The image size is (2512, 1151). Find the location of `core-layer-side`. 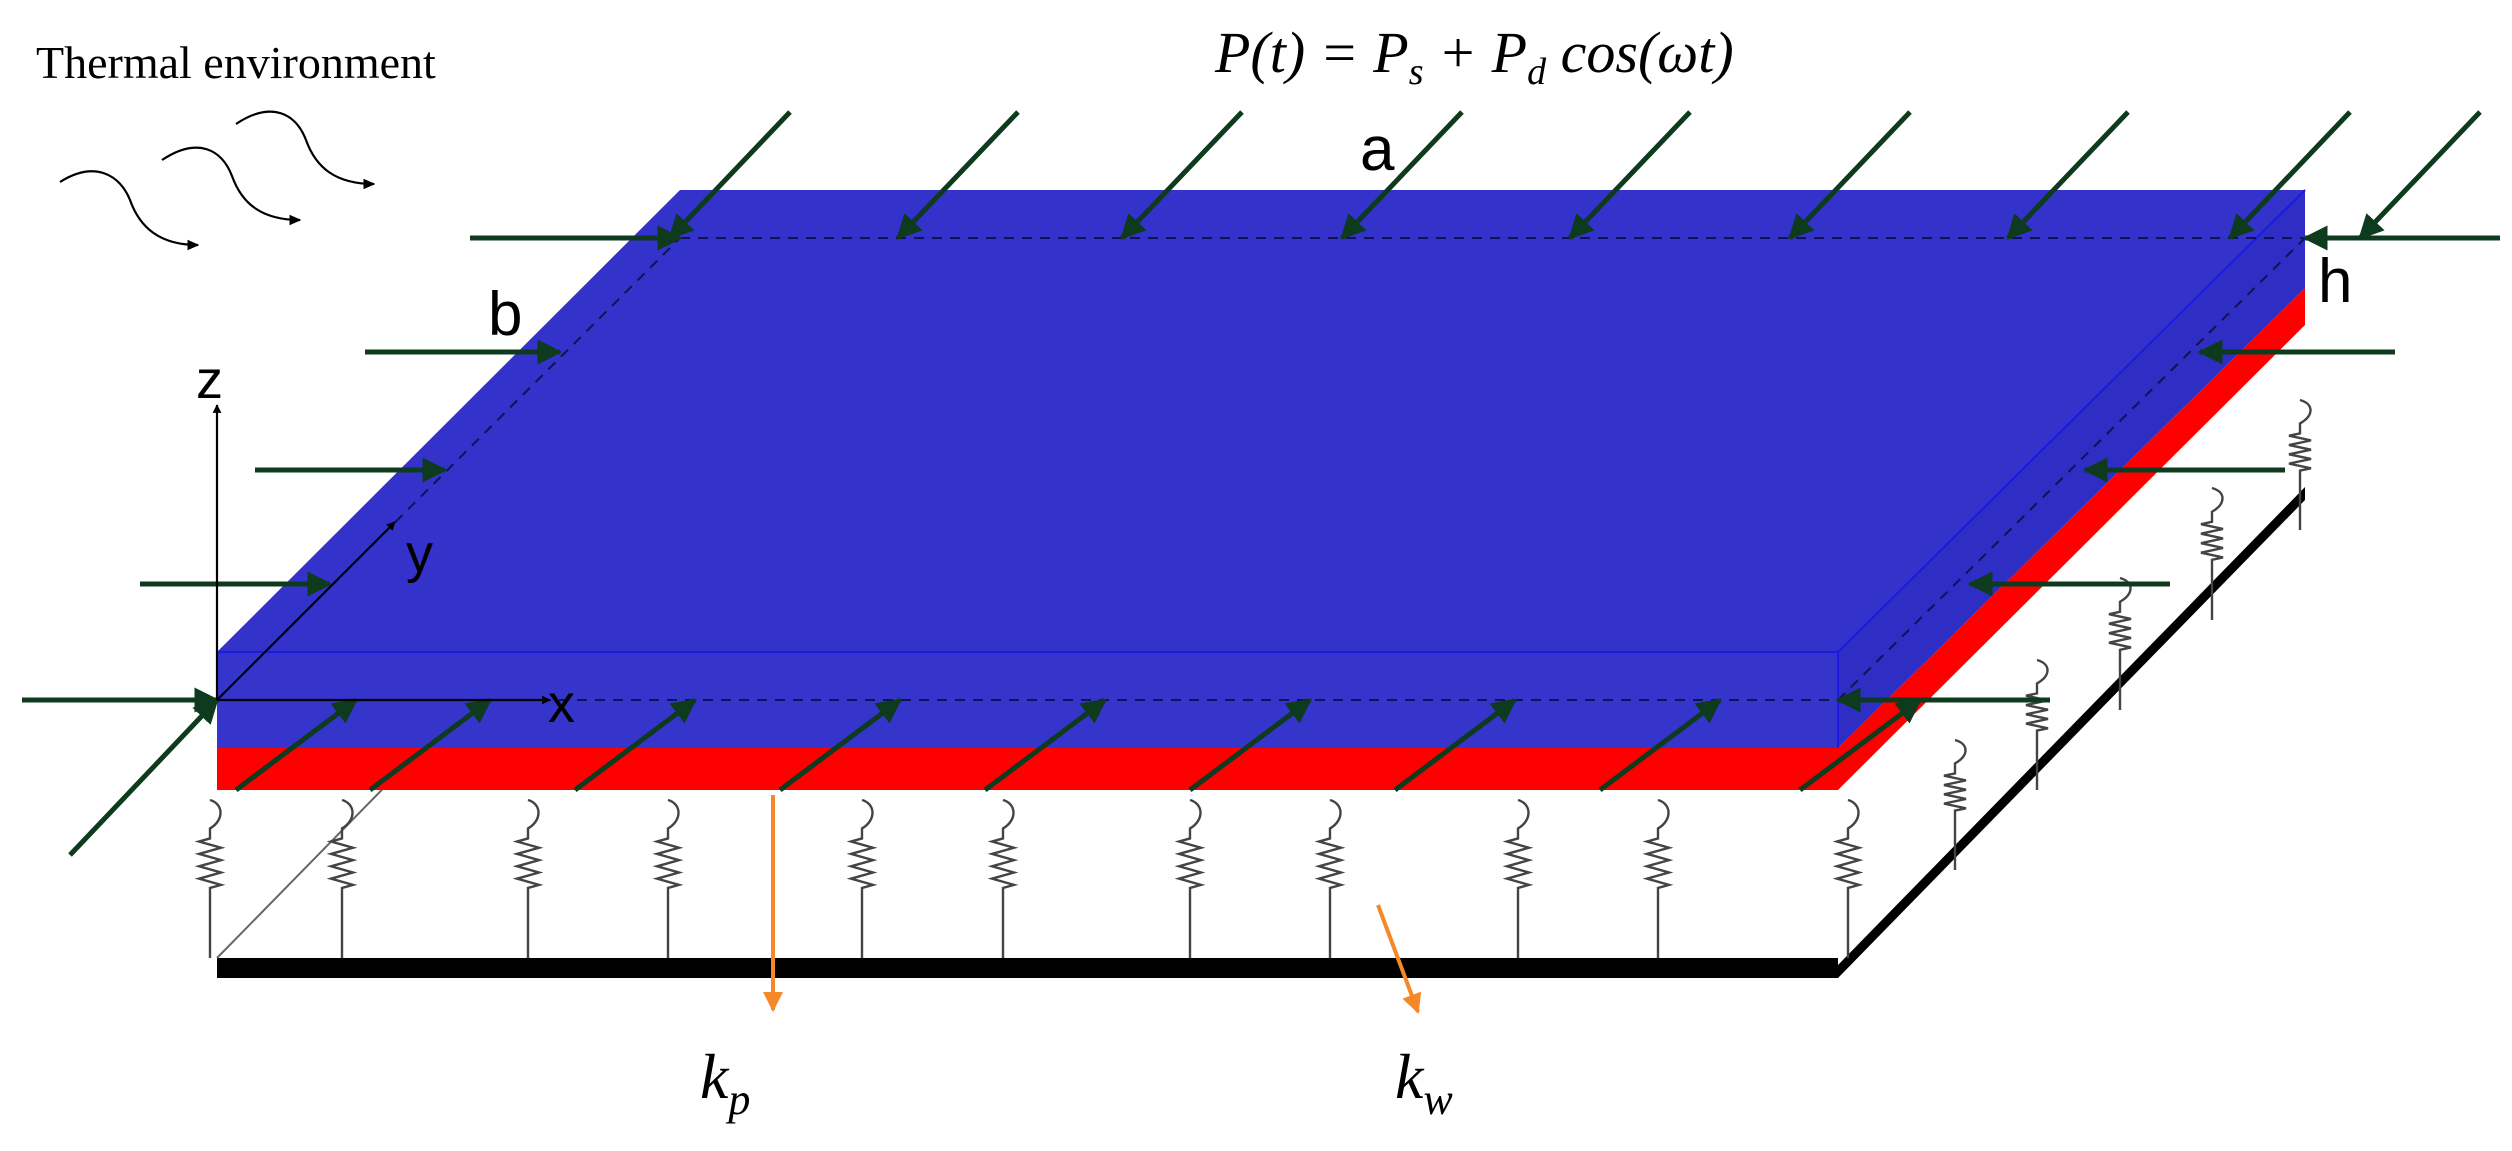

core-layer-side is located at coordinates (2071, 539).